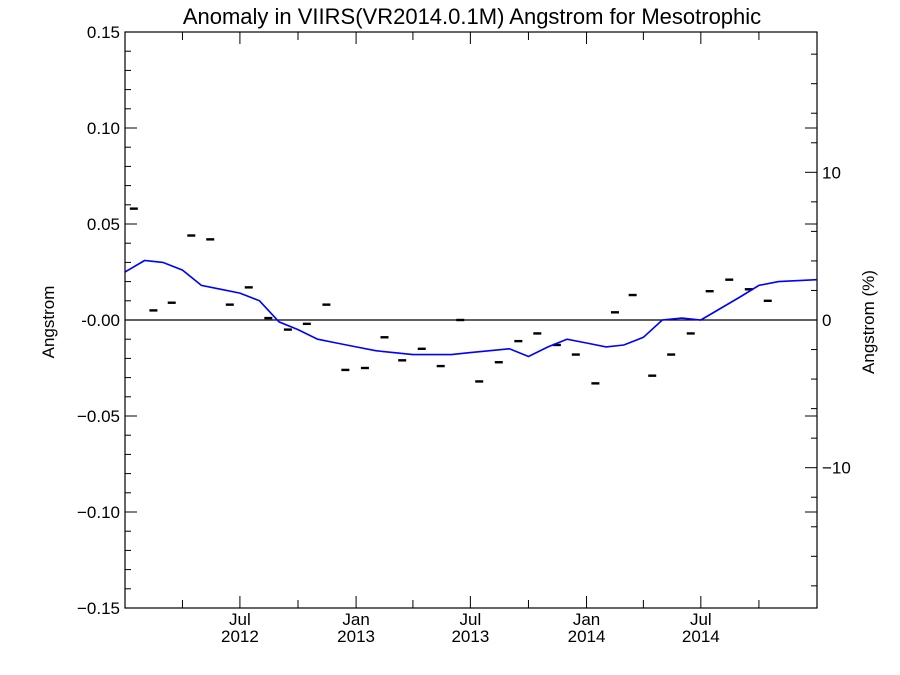 The image size is (900, 675). Describe the element at coordinates (826, 320) in the screenshot. I see `y2-tick-label: 0` at that location.